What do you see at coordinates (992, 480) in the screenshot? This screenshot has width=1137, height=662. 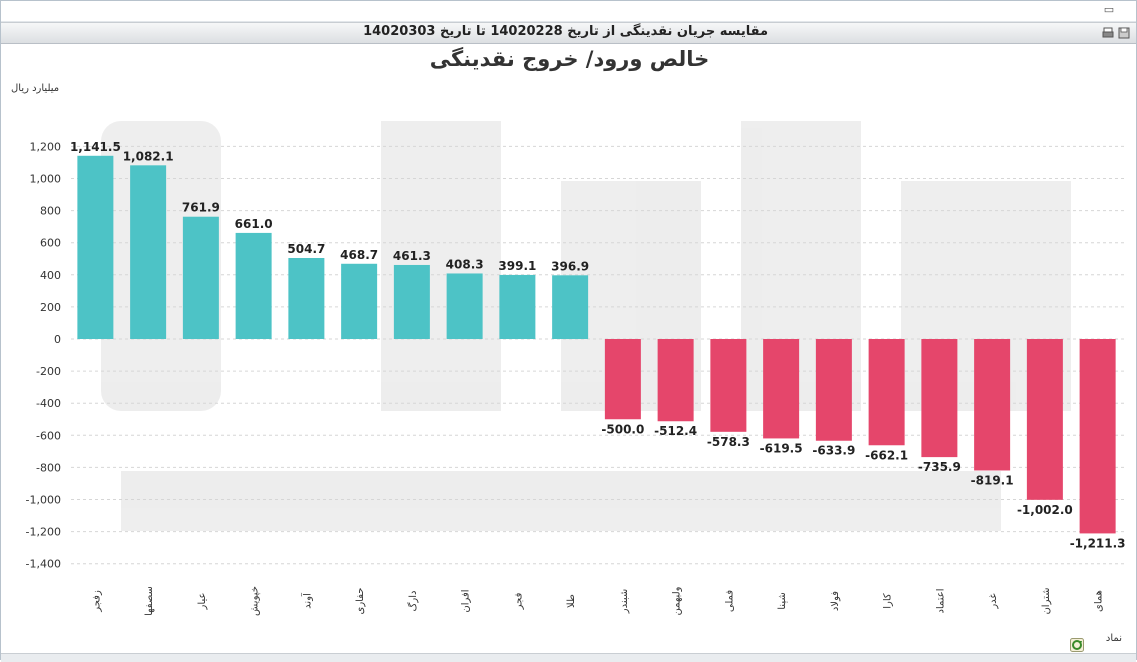 I see `data-label: -819.1` at bounding box center [992, 480].